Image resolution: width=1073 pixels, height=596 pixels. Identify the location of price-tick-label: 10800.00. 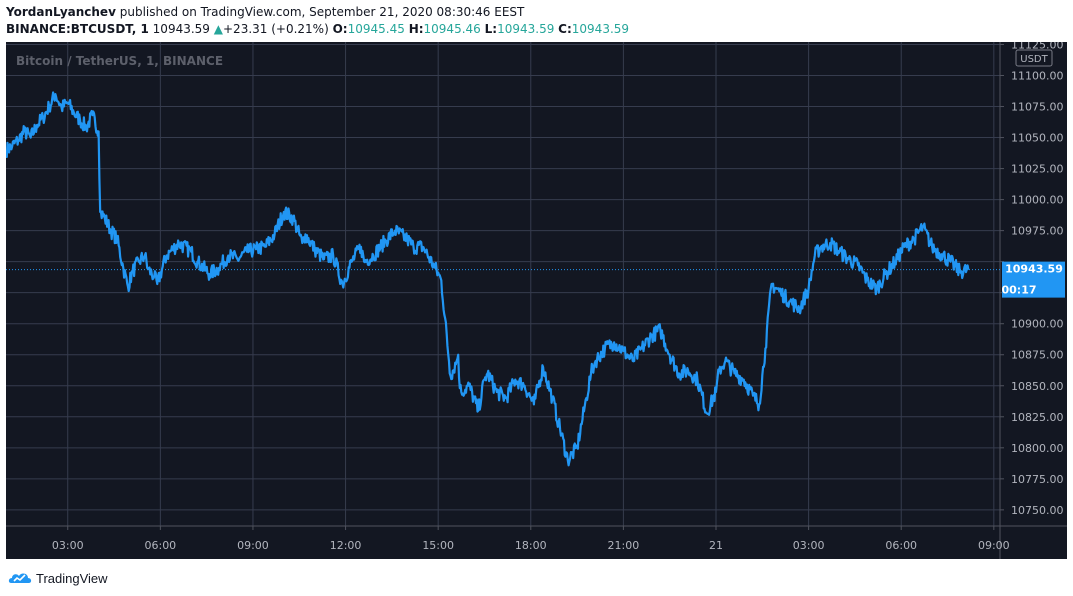
(1037, 448).